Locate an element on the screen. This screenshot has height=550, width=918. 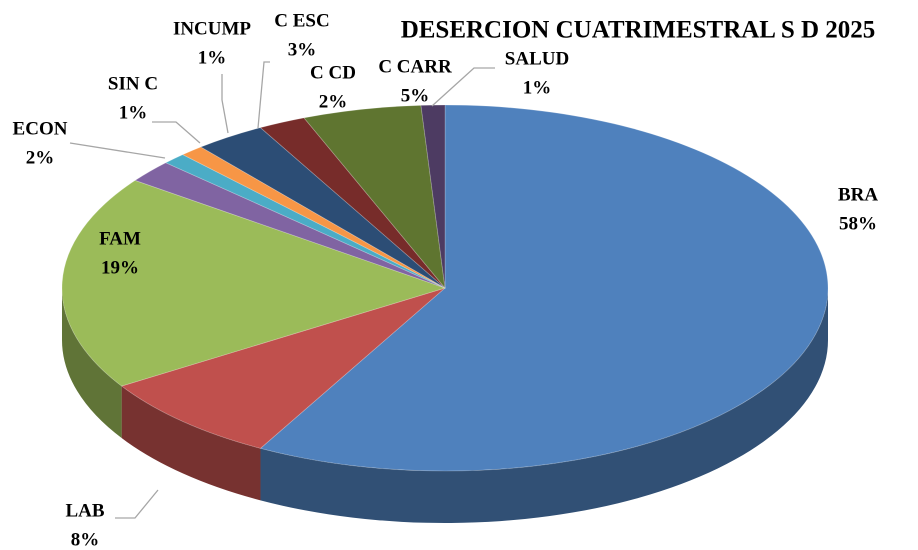
data-label-name: FAM is located at coordinates (120, 238).